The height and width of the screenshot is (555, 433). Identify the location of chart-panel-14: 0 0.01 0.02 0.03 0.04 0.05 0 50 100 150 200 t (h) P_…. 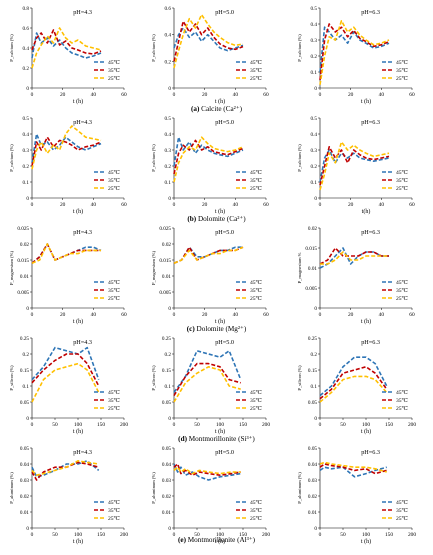
(210, 495).